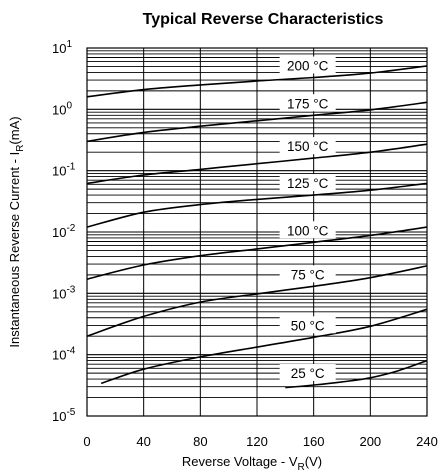 The height and width of the screenshot is (473, 446). Describe the element at coordinates (370, 441) in the screenshot. I see `x-tick-label: 200` at that location.